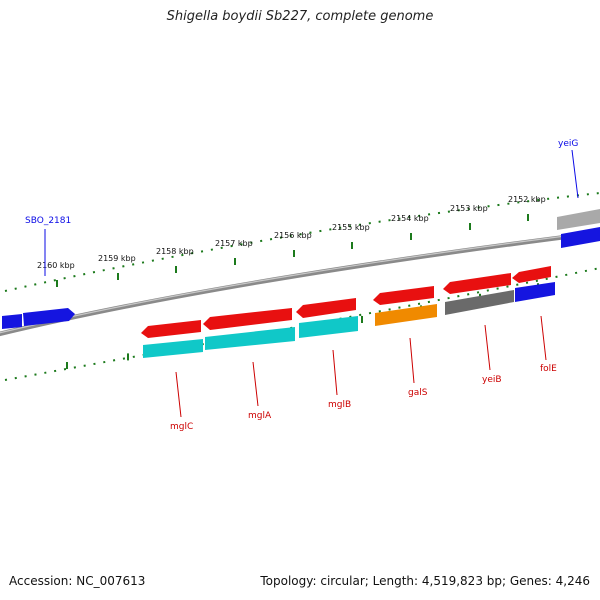 The image size is (600, 600). What do you see at coordinates (300, 16) in the screenshot?
I see `map-title: Shigella boydii Sb227, complete genome` at bounding box center [300, 16].